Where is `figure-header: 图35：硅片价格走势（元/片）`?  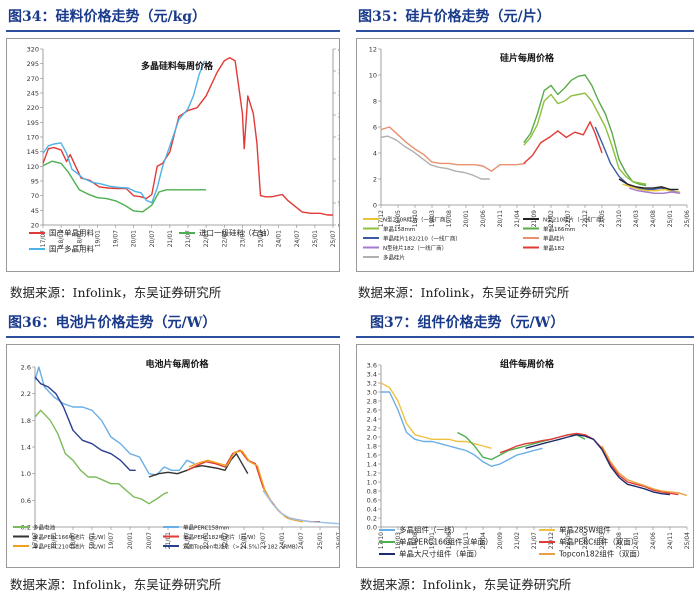
figure-header: 图35：硅片价格走势（元/片） is located at coordinates (454, 17).